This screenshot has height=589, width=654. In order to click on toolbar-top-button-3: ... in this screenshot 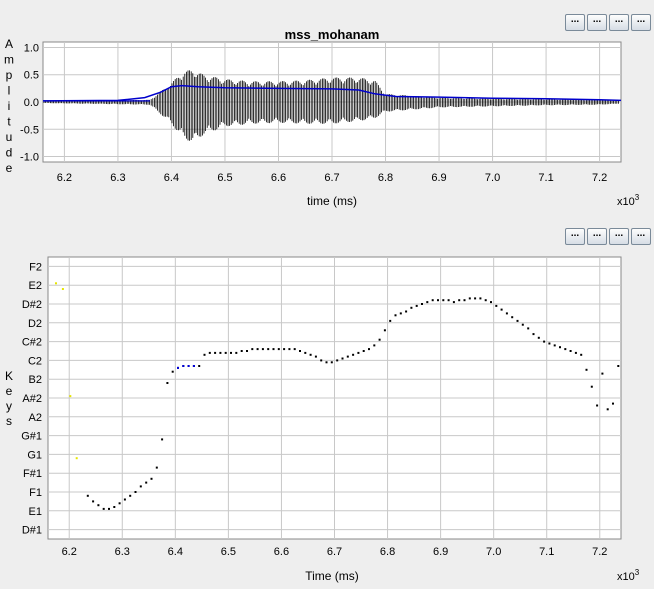, I will do `click(619, 22)`.